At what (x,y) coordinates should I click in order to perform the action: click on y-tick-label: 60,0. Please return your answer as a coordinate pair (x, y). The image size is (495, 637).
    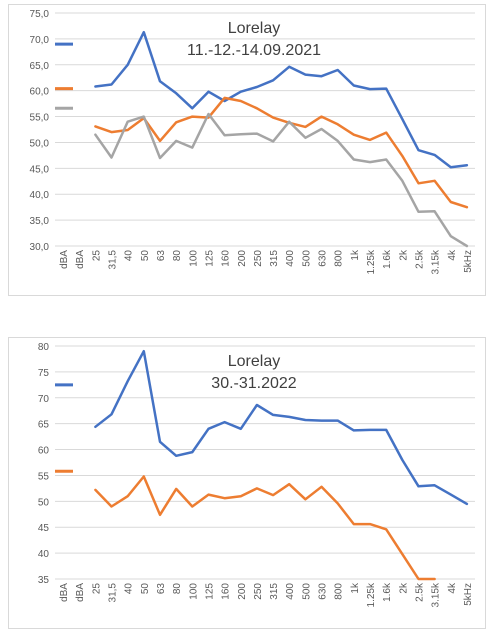
    Looking at the image, I should click on (40, 92).